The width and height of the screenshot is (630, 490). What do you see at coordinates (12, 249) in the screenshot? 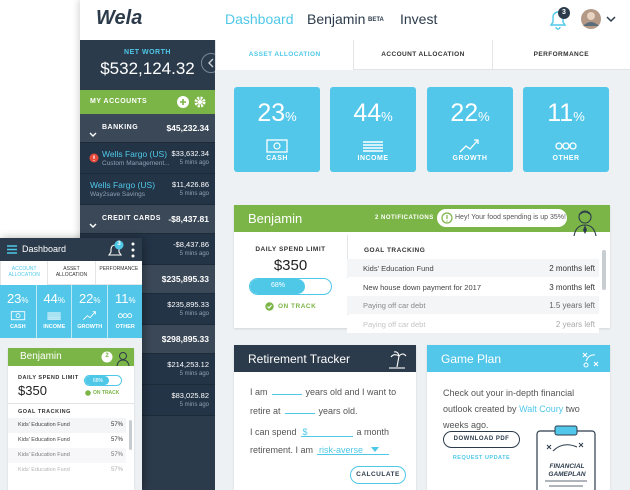
I see `menu-icon` at bounding box center [12, 249].